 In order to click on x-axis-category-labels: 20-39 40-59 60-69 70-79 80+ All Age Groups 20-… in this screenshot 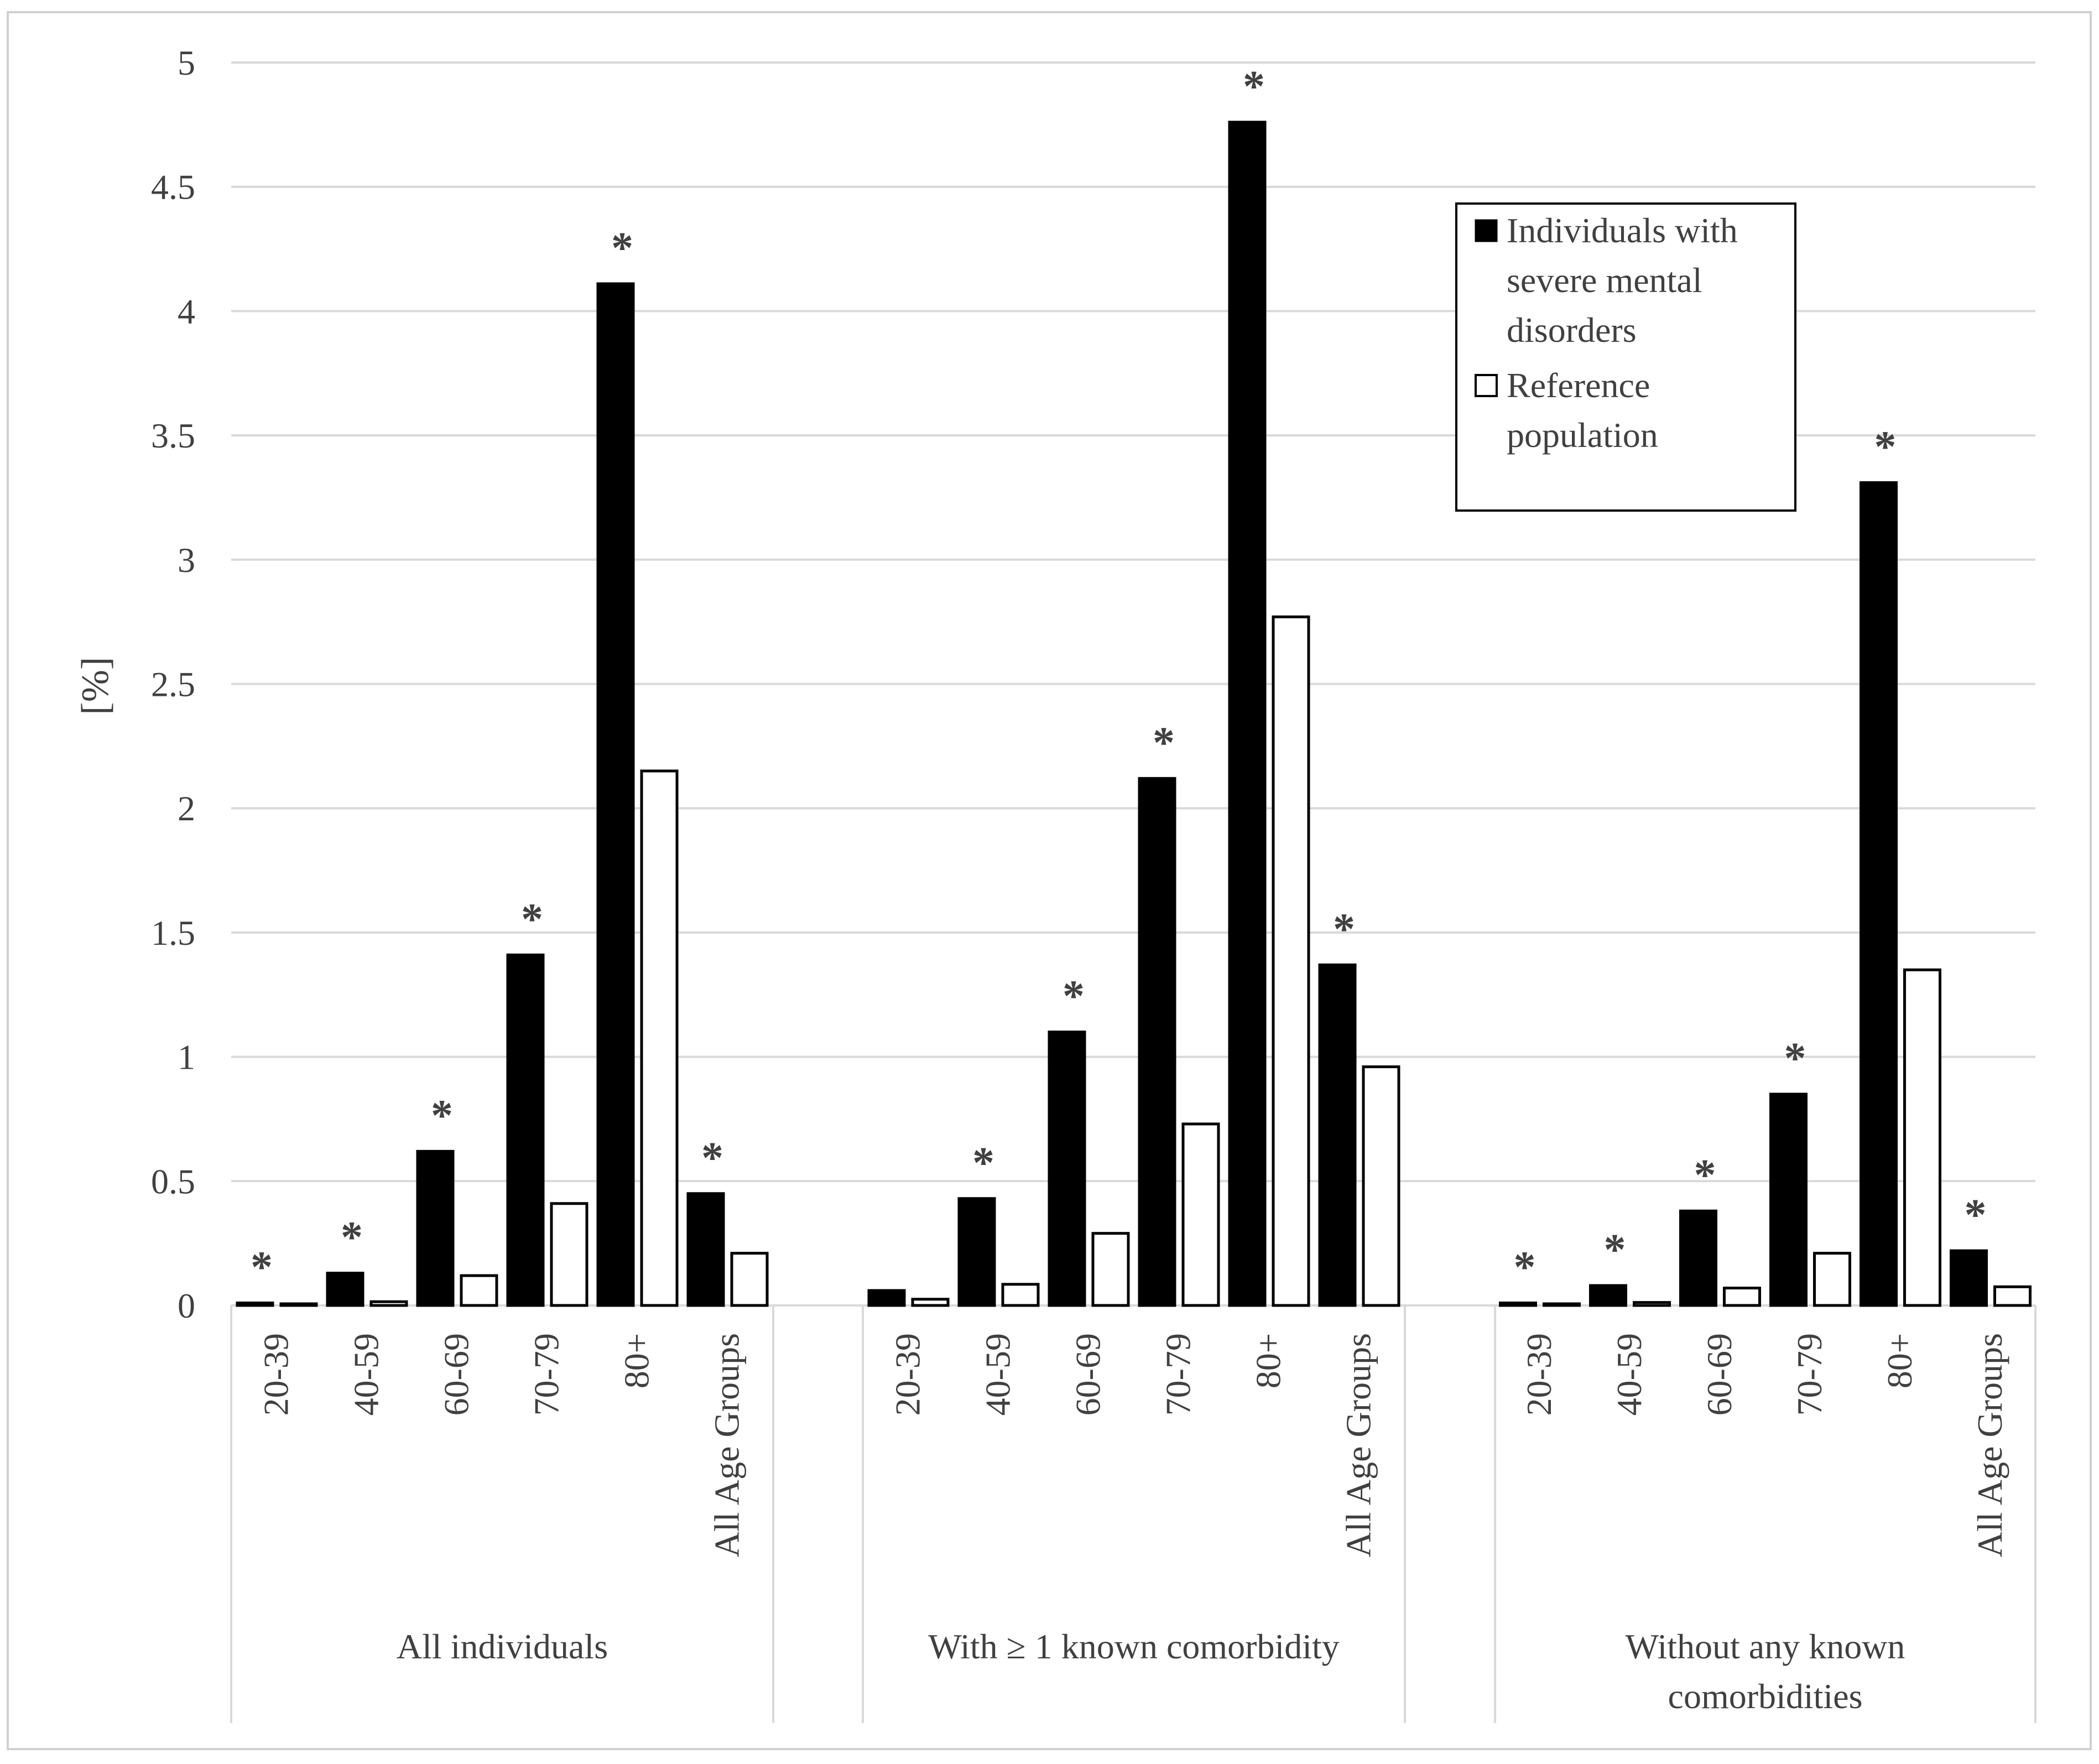, I will do `click(1133, 1445)`.